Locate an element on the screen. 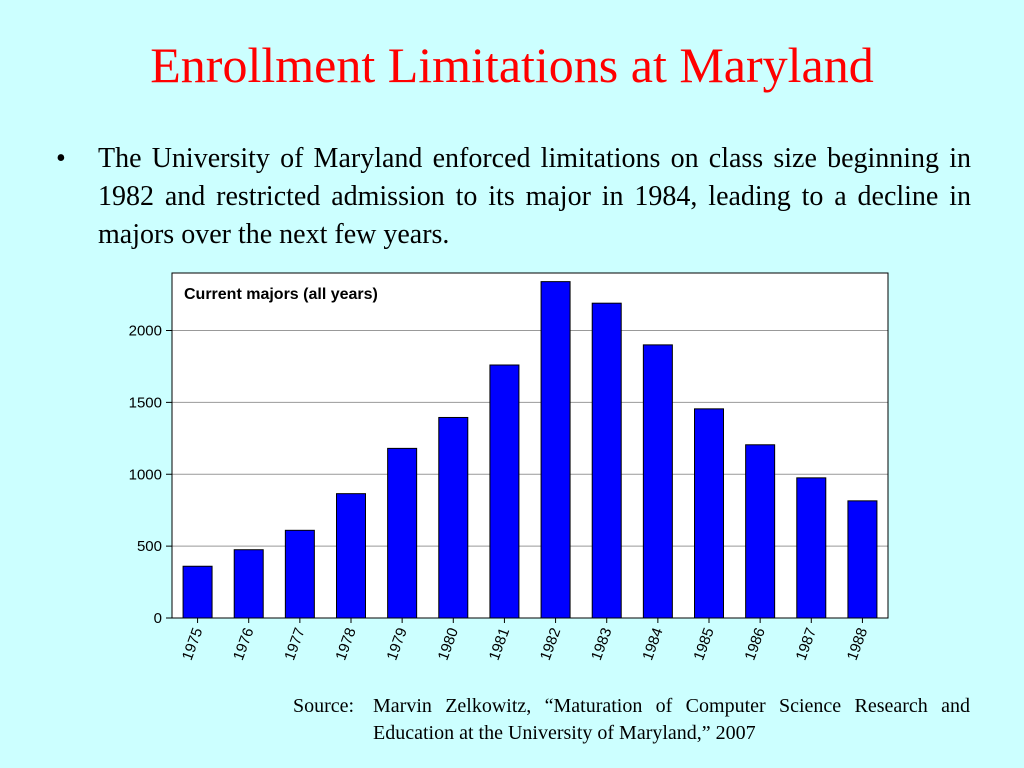 The image size is (1024, 768). bar-1978 is located at coordinates (351, 556).